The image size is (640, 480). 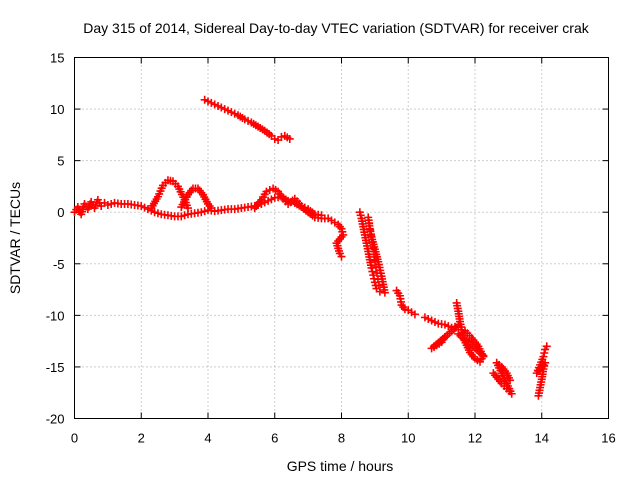 What do you see at coordinates (55, 419) in the screenshot?
I see `y-tick-label: -20` at bounding box center [55, 419].